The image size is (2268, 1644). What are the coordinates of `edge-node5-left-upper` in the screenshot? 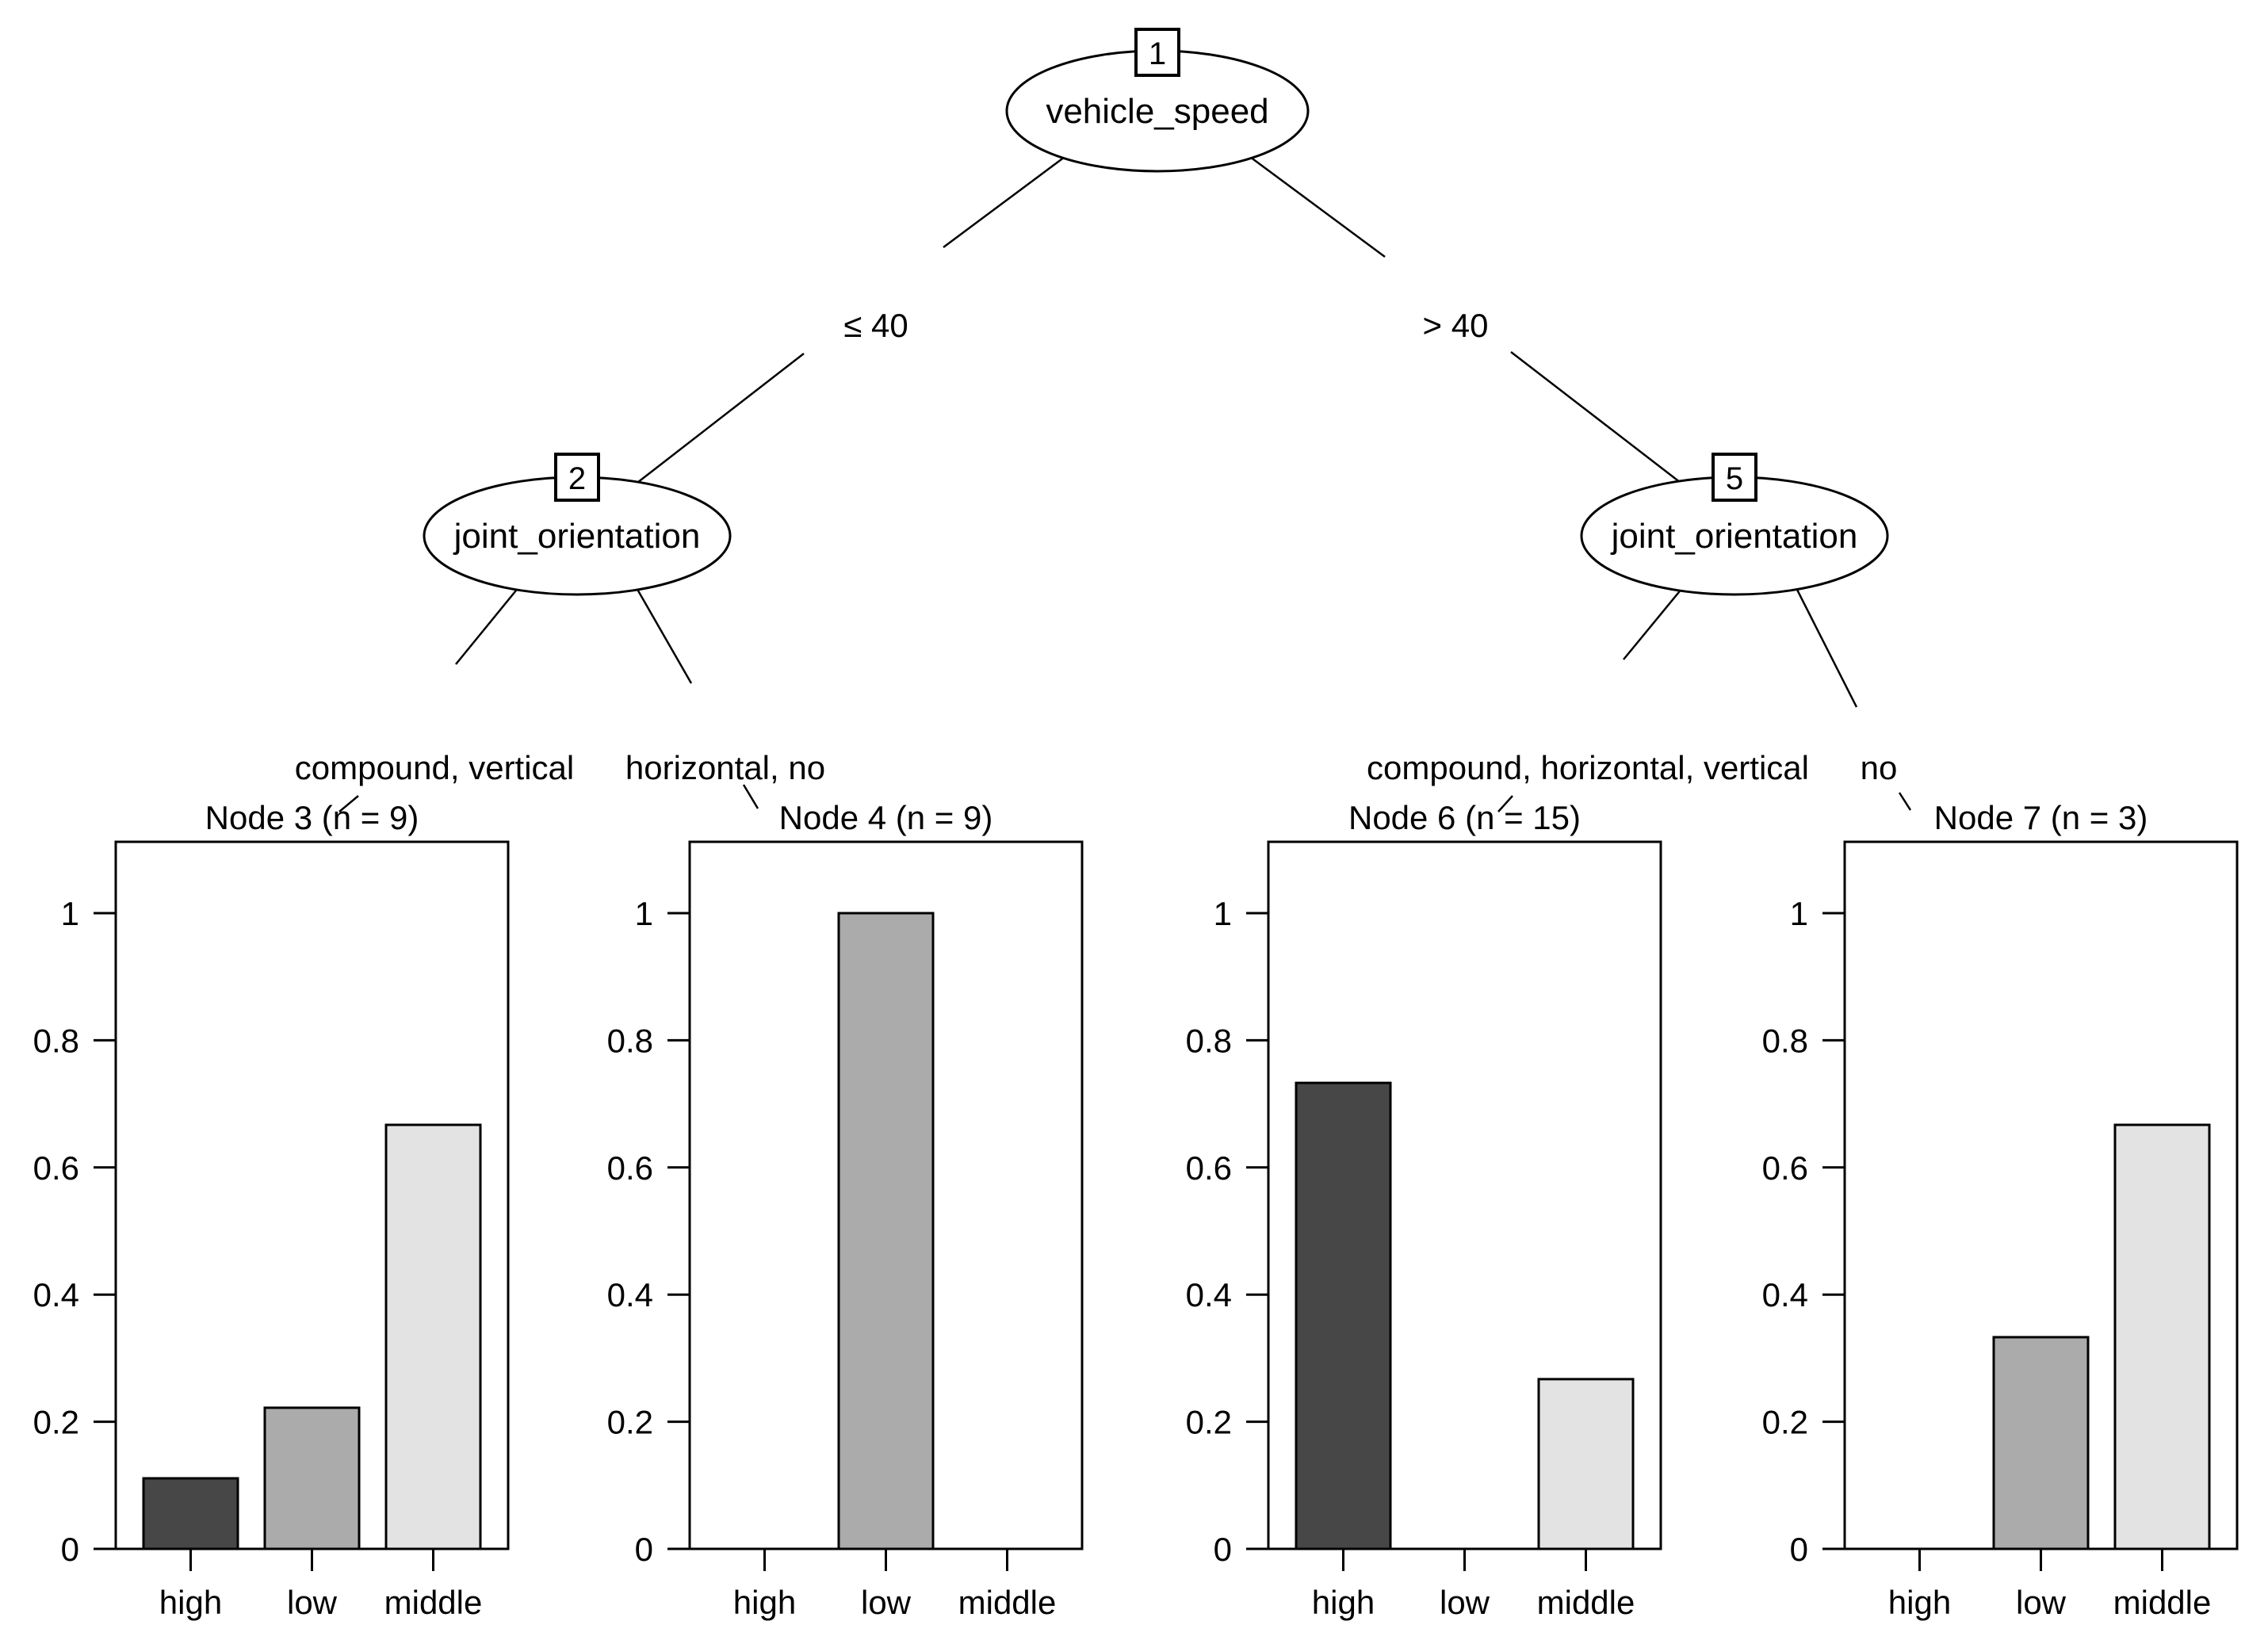 It's located at (1653, 624).